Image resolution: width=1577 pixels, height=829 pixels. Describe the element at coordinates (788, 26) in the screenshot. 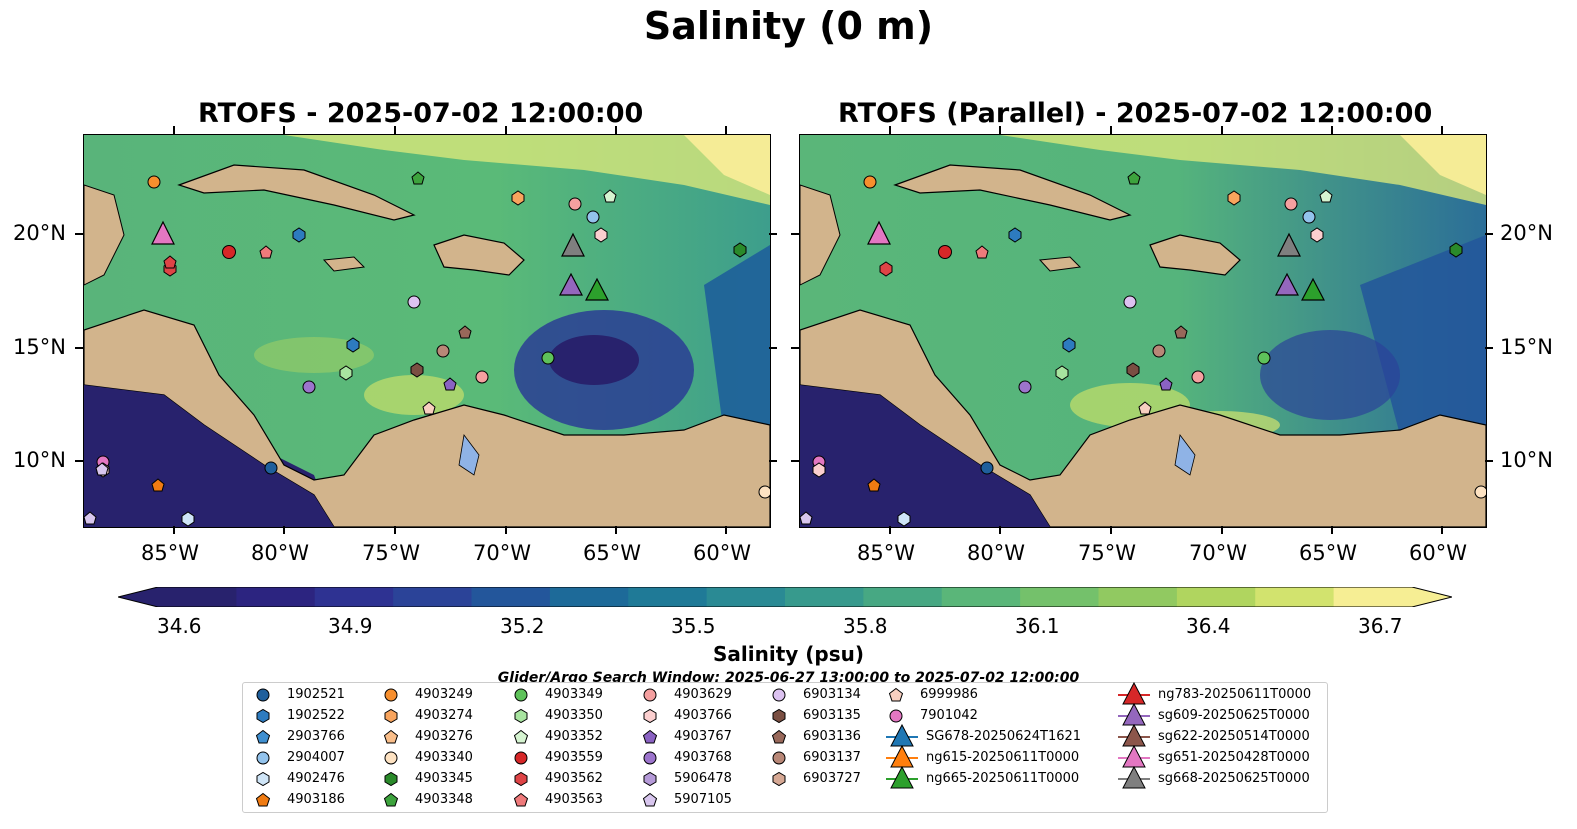

I see `figure-title: Salinity (0 m)` at that location.